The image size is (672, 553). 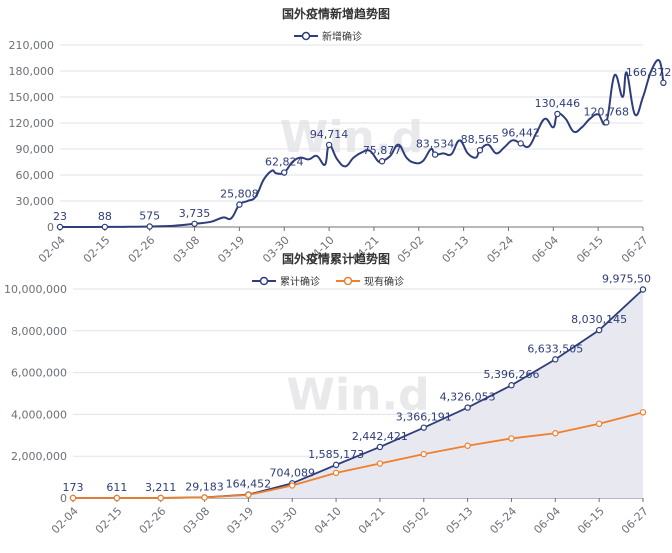 What do you see at coordinates (599, 319) in the screenshot?
I see `data-label: 8,030,145` at bounding box center [599, 319].